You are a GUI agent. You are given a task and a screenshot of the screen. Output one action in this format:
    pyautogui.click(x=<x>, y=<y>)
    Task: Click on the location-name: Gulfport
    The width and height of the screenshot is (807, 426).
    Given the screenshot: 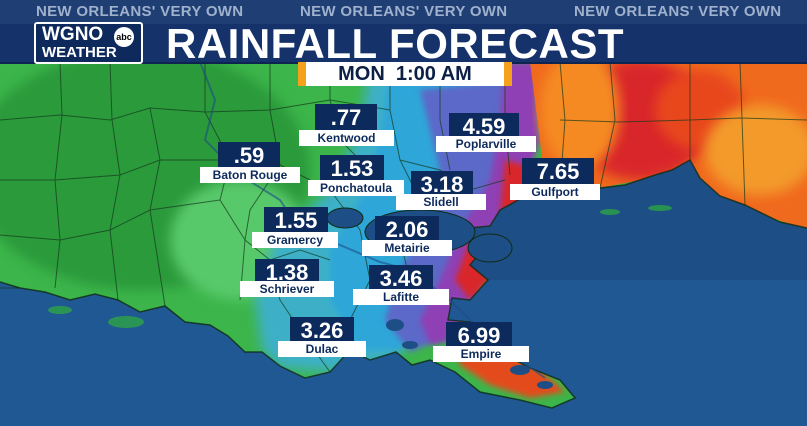 What is the action you would take?
    pyautogui.click(x=555, y=192)
    